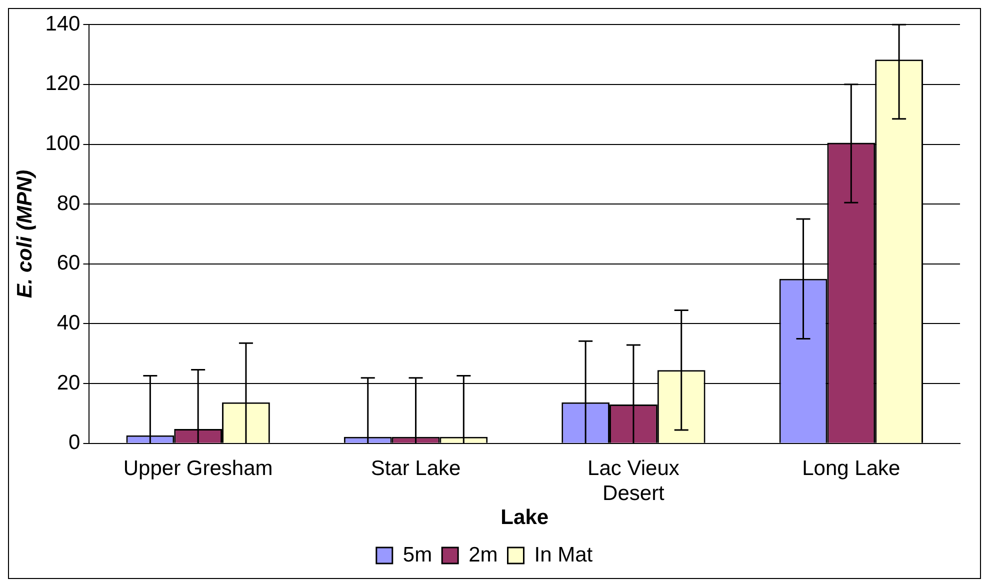 Image resolution: width=989 pixels, height=587 pixels. What do you see at coordinates (563, 554) in the screenshot?
I see `legend-label: In Mat` at bounding box center [563, 554].